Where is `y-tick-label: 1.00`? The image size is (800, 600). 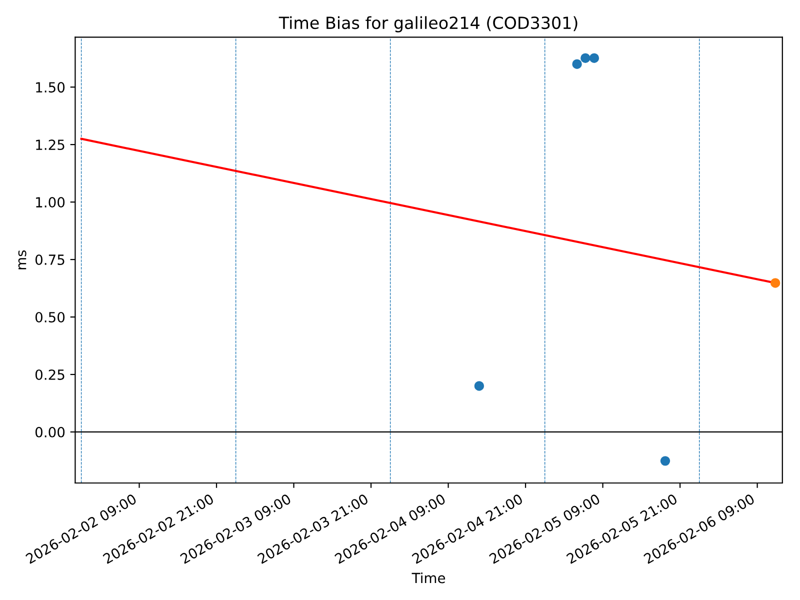
y-tick-label: 1.00 is located at coordinates (50, 202).